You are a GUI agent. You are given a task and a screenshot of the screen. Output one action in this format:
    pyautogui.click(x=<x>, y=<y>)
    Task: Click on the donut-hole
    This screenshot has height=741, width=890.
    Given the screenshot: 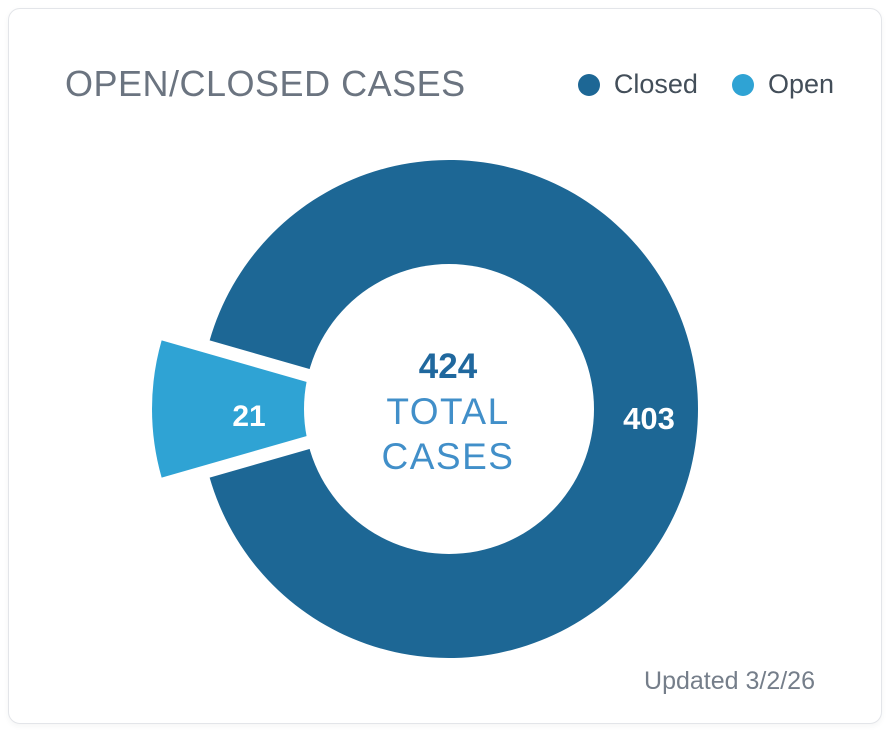 What is the action you would take?
    pyautogui.click(x=449, y=409)
    